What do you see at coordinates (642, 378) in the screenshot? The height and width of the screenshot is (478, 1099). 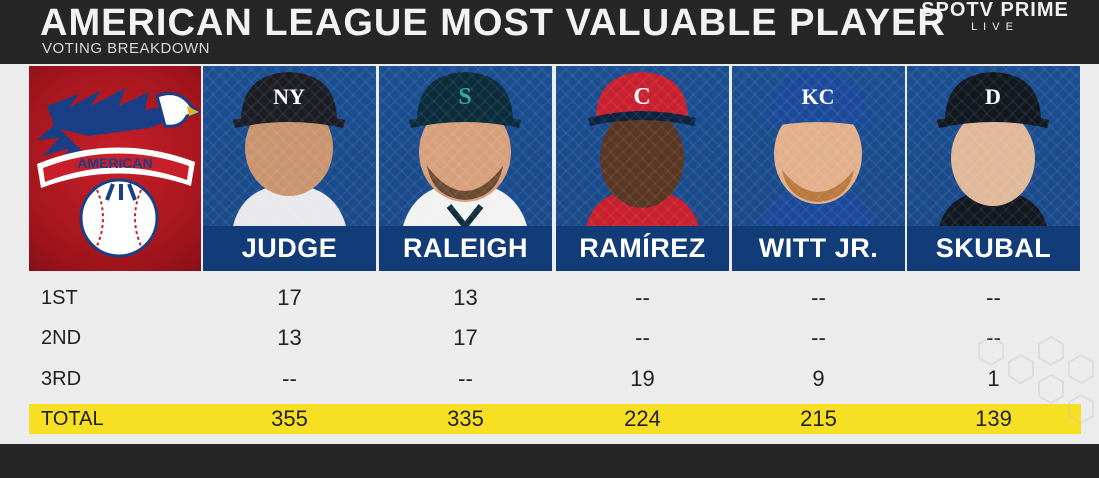 I see `vote-cell: 19` at bounding box center [642, 378].